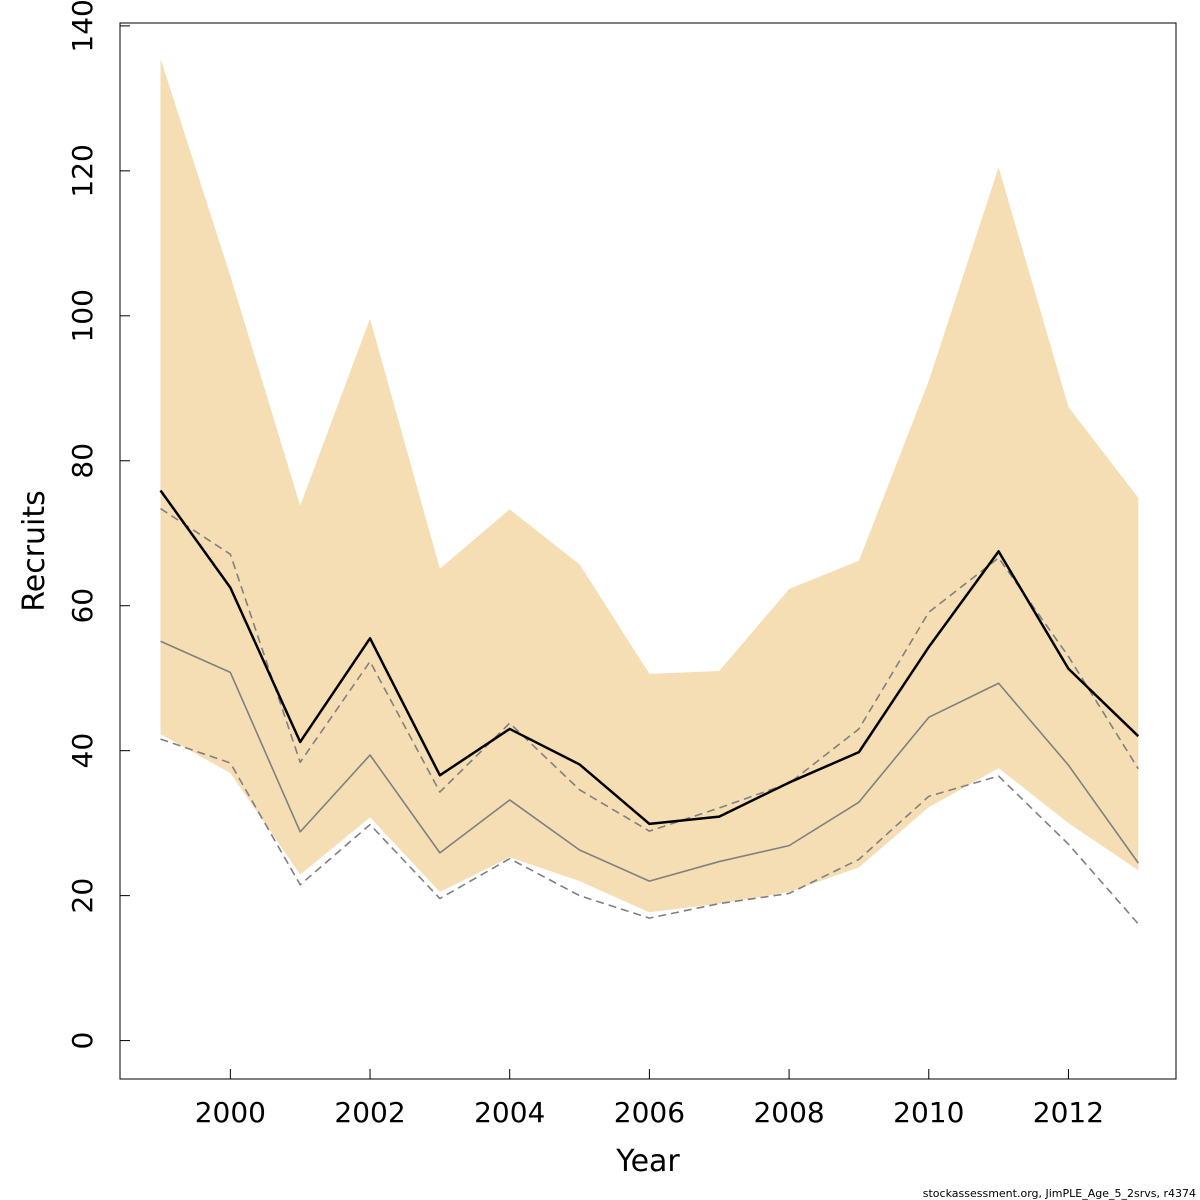 This screenshot has height=1200, width=1200. What do you see at coordinates (788, 1112) in the screenshot?
I see `x-tick-label: 2008` at bounding box center [788, 1112].